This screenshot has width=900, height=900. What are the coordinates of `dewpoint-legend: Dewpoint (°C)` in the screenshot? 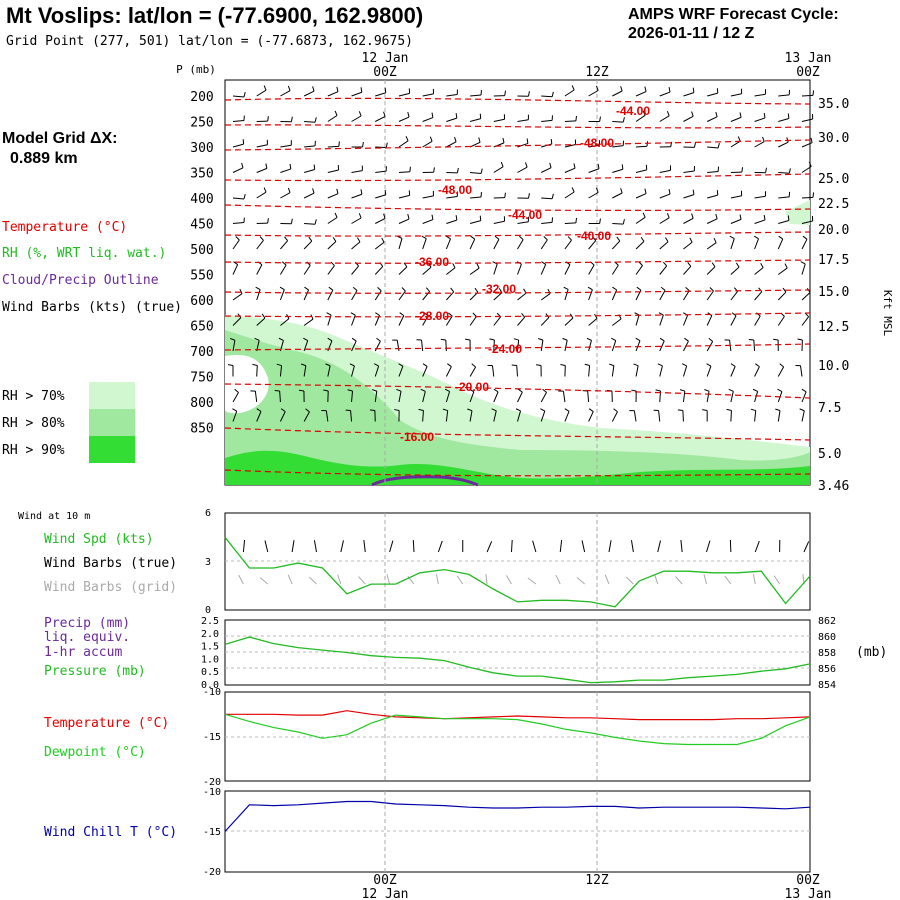 It's located at (95, 752).